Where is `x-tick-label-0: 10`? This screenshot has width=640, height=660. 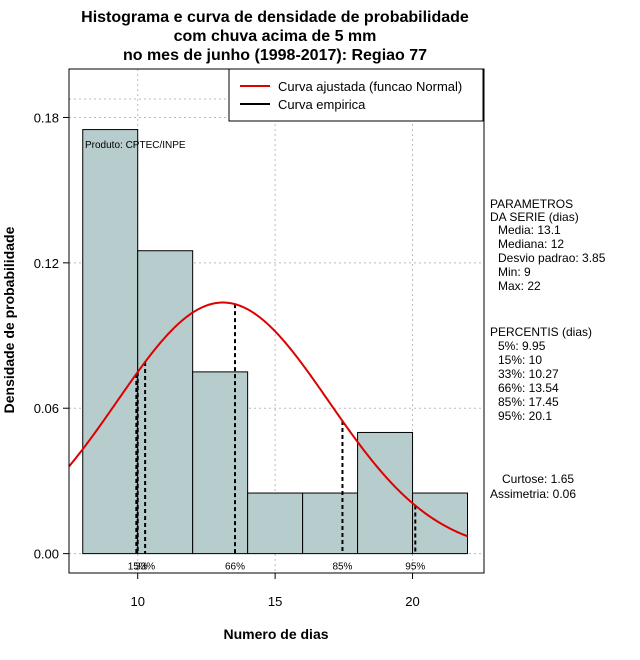
x-tick-label-0: 10 is located at coordinates (137, 601).